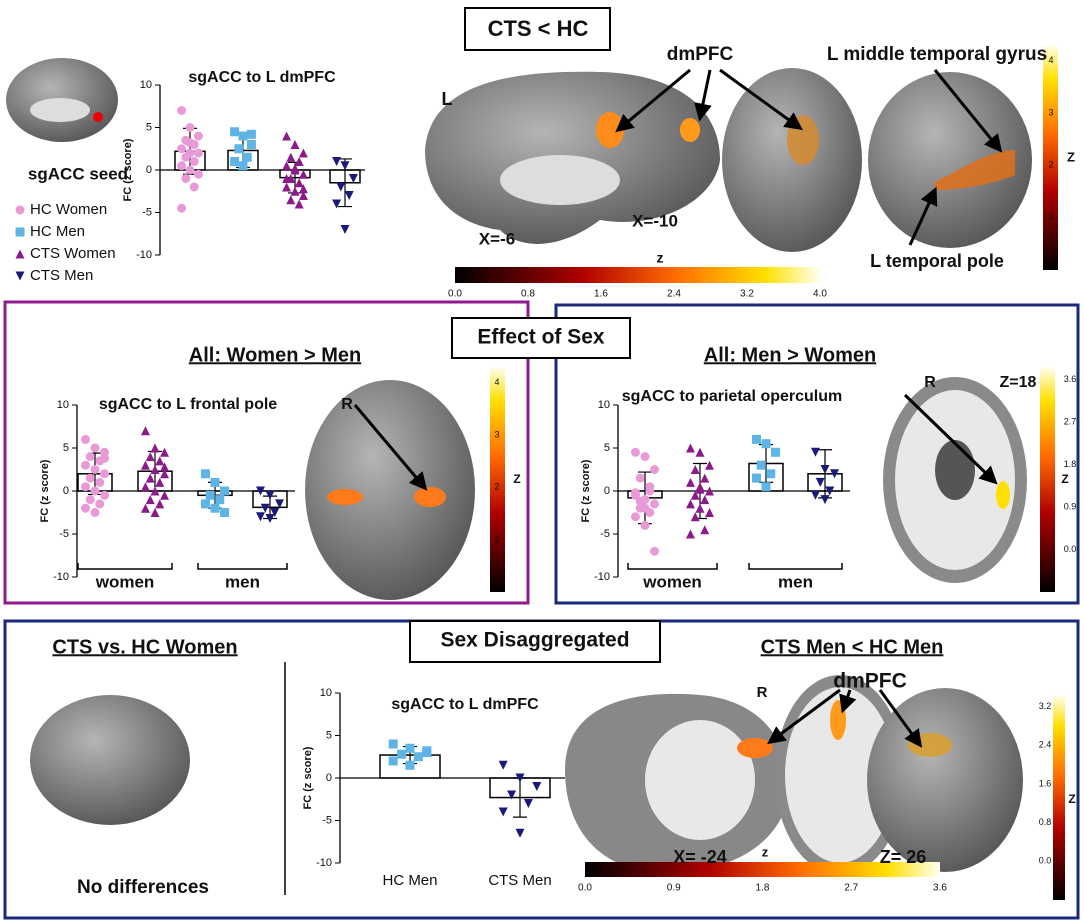 This screenshot has height=924, width=1084. I want to click on y-tick-label: 5, so click(149, 127).